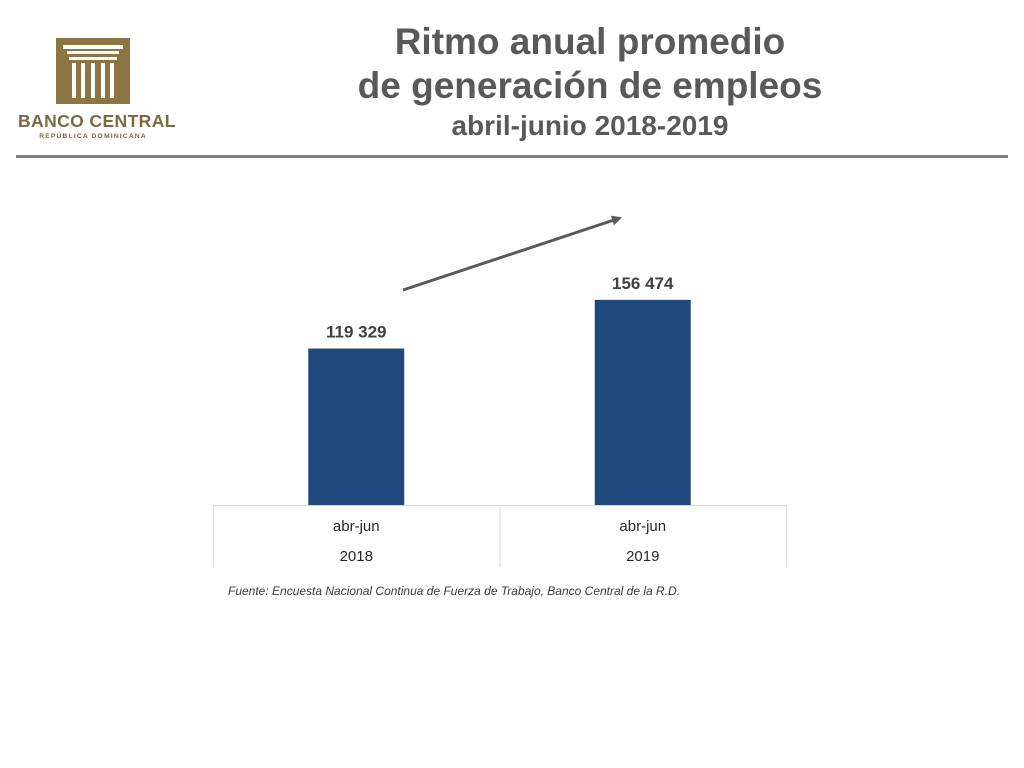  Describe the element at coordinates (512, 253) in the screenshot. I see `trend-arrow` at that location.